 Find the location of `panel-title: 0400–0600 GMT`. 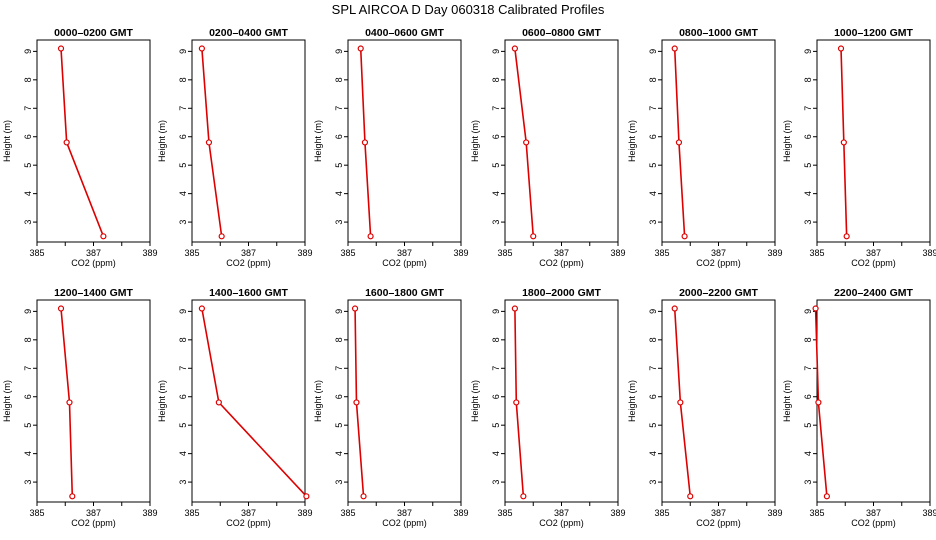

panel-title: 0400–0600 GMT is located at coordinates (404, 33).